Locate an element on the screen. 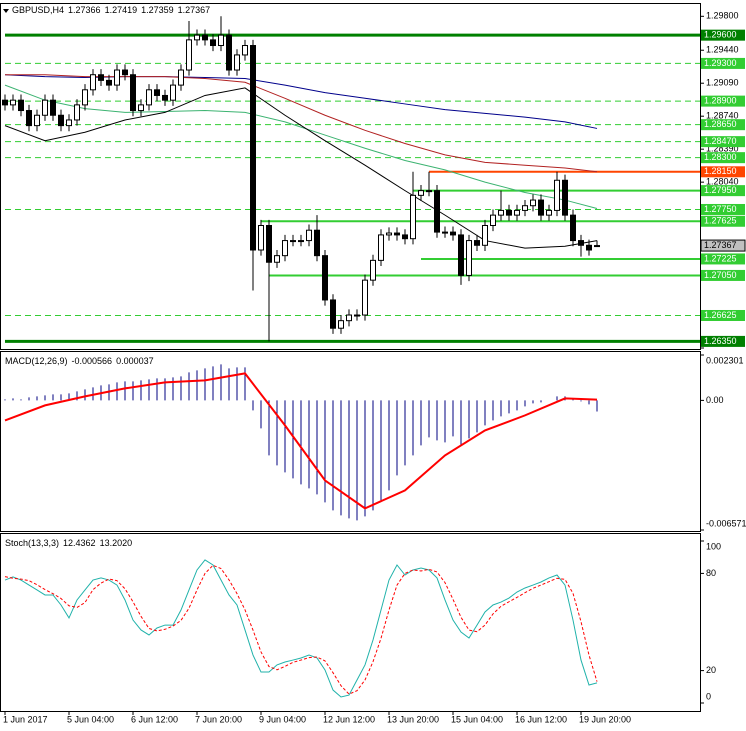 The image size is (746, 731). level-label: 1.28900 is located at coordinates (720, 100).